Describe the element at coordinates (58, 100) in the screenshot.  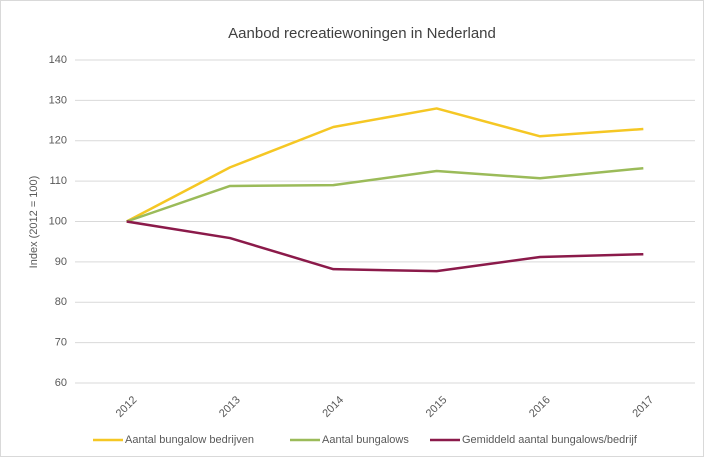
I see `y-tick-label: 130` at that location.